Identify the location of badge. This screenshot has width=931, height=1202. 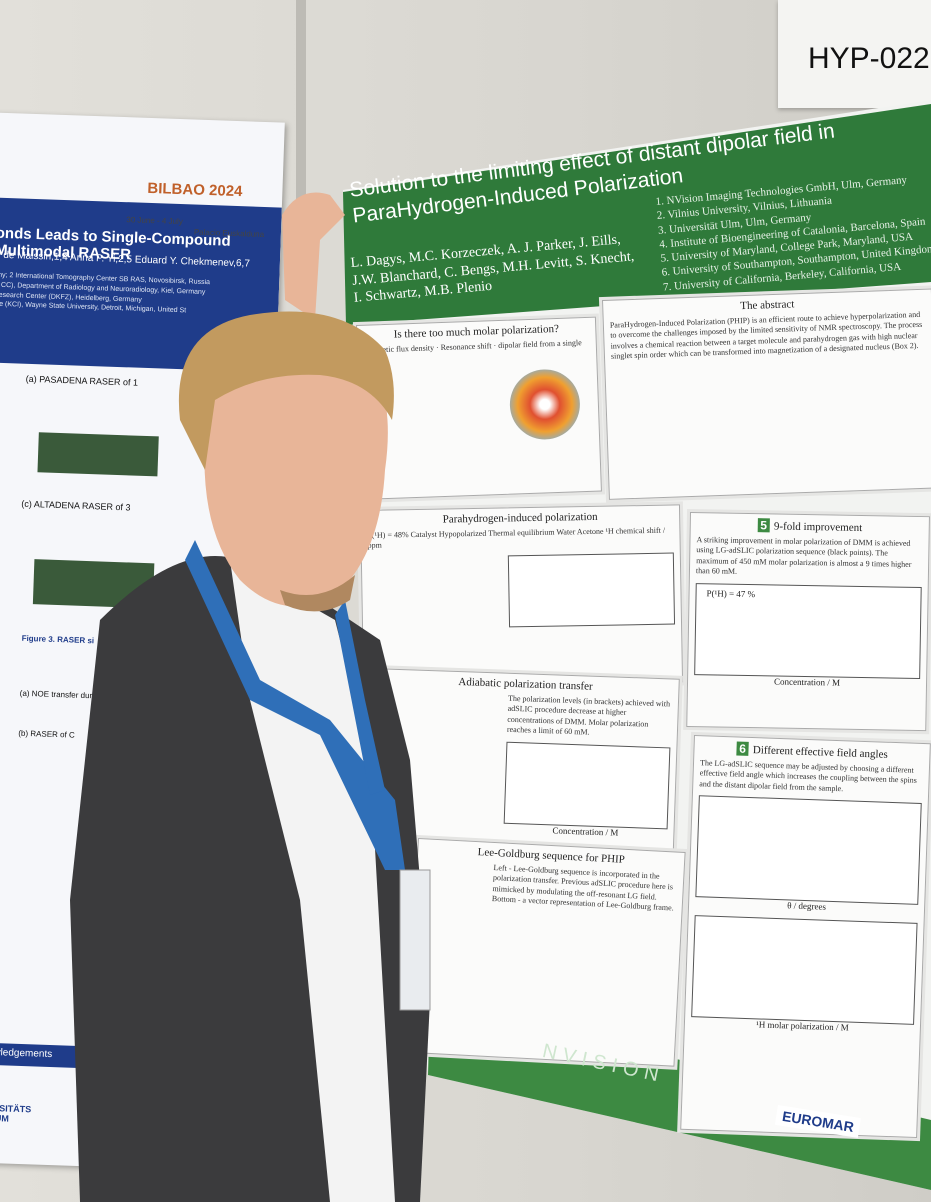
(415, 940).